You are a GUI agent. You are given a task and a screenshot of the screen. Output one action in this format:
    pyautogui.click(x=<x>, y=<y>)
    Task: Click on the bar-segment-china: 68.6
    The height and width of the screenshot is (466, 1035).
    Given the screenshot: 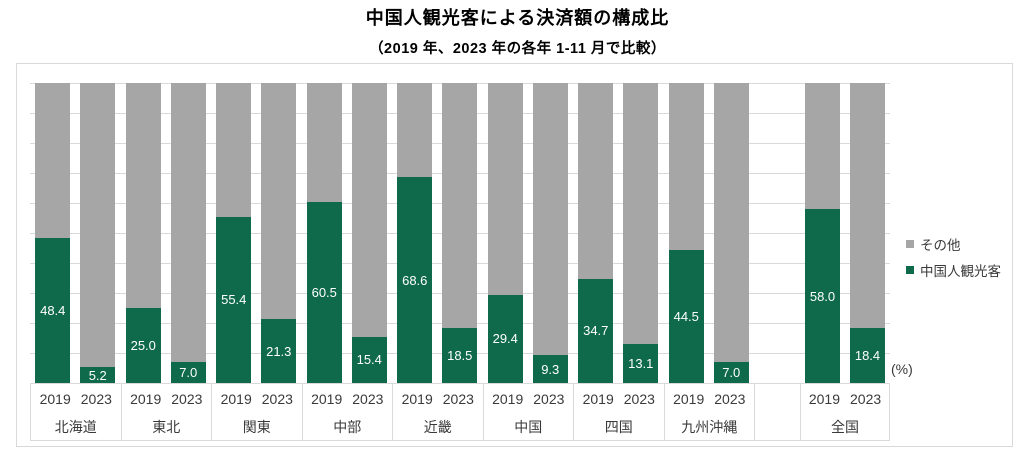 What is the action you would take?
    pyautogui.click(x=415, y=280)
    